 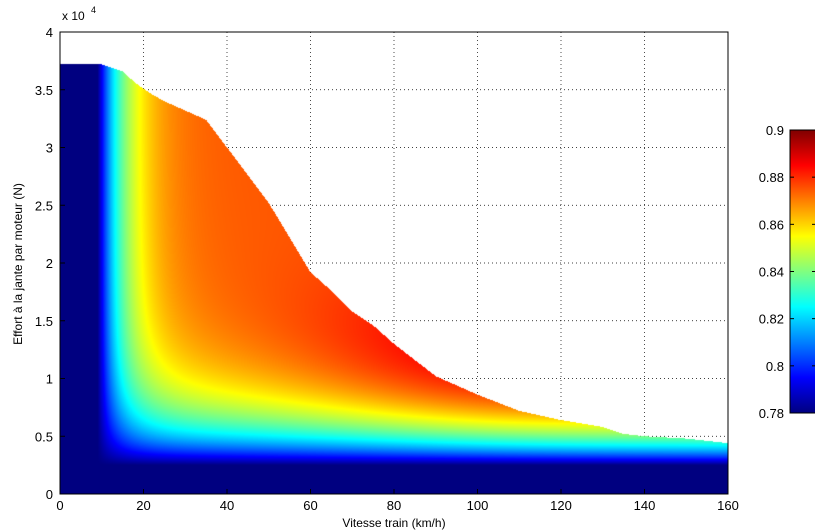 I want to click on y-tick-label: 2.5, so click(x=44, y=205).